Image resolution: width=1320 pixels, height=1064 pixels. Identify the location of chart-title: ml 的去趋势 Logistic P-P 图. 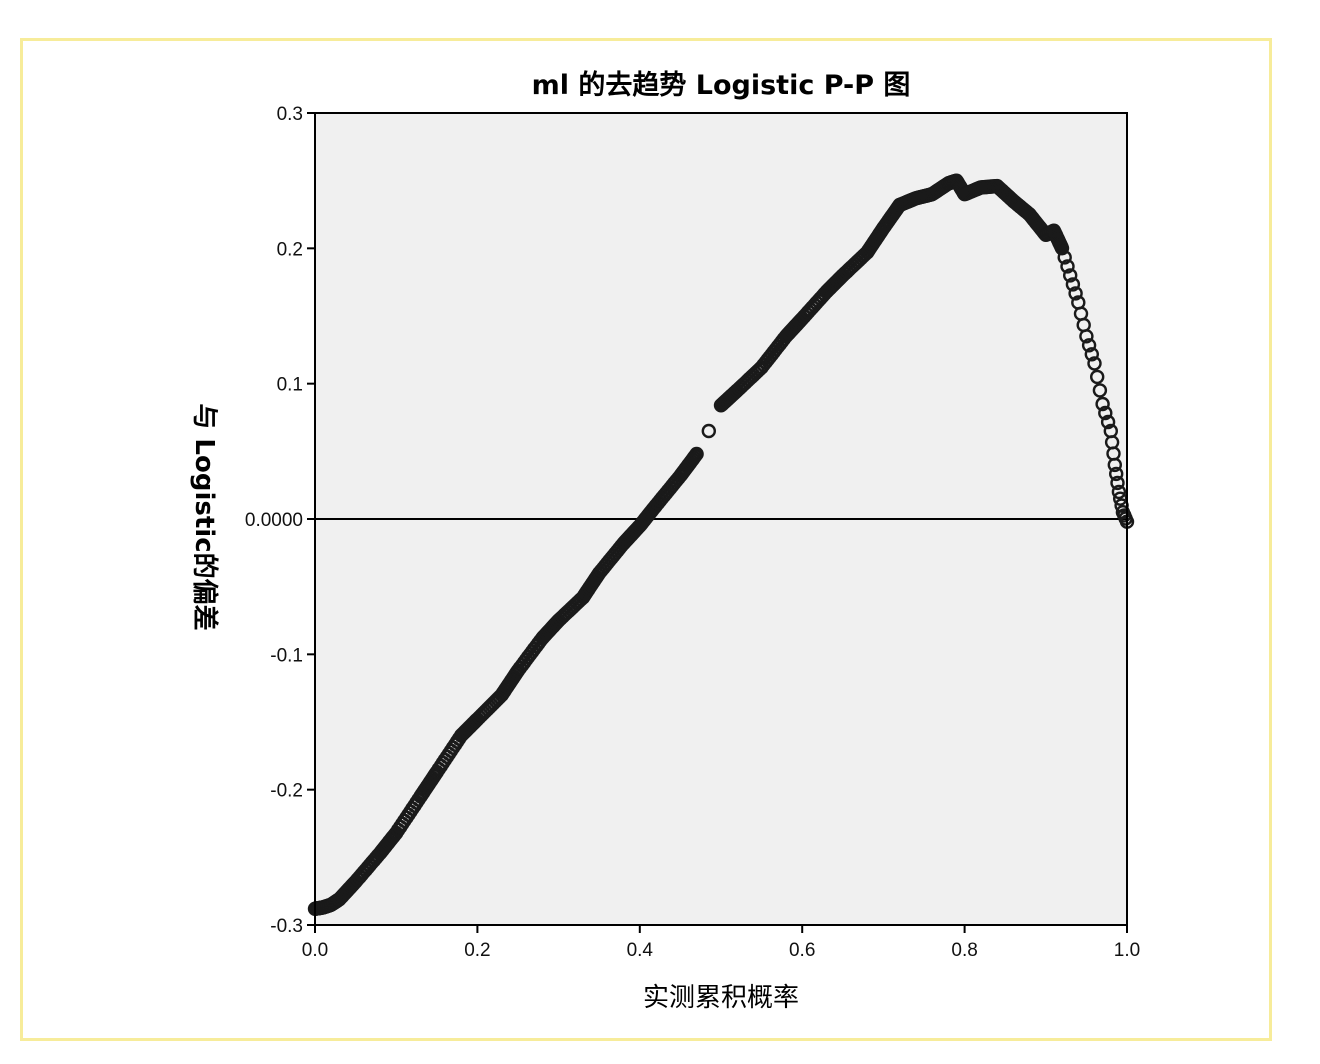
(721, 85).